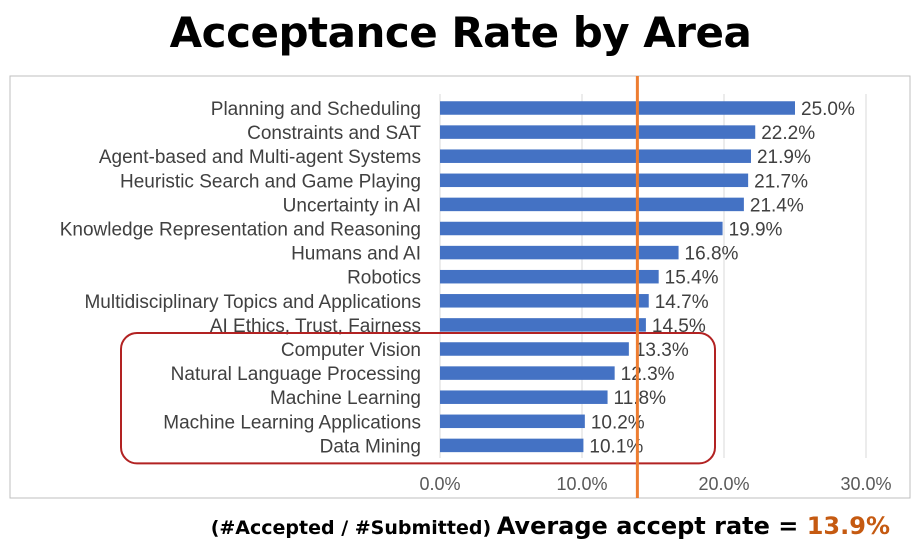 The width and height of the screenshot is (921, 545). What do you see at coordinates (351, 350) in the screenshot?
I see `category-label: Computer Vision` at bounding box center [351, 350].